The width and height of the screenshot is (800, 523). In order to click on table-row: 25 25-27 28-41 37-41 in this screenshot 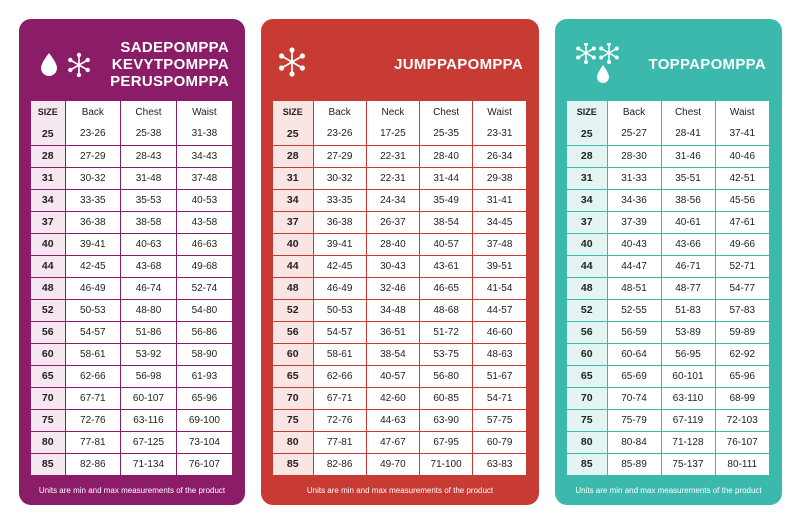, I will do `click(668, 134)`.